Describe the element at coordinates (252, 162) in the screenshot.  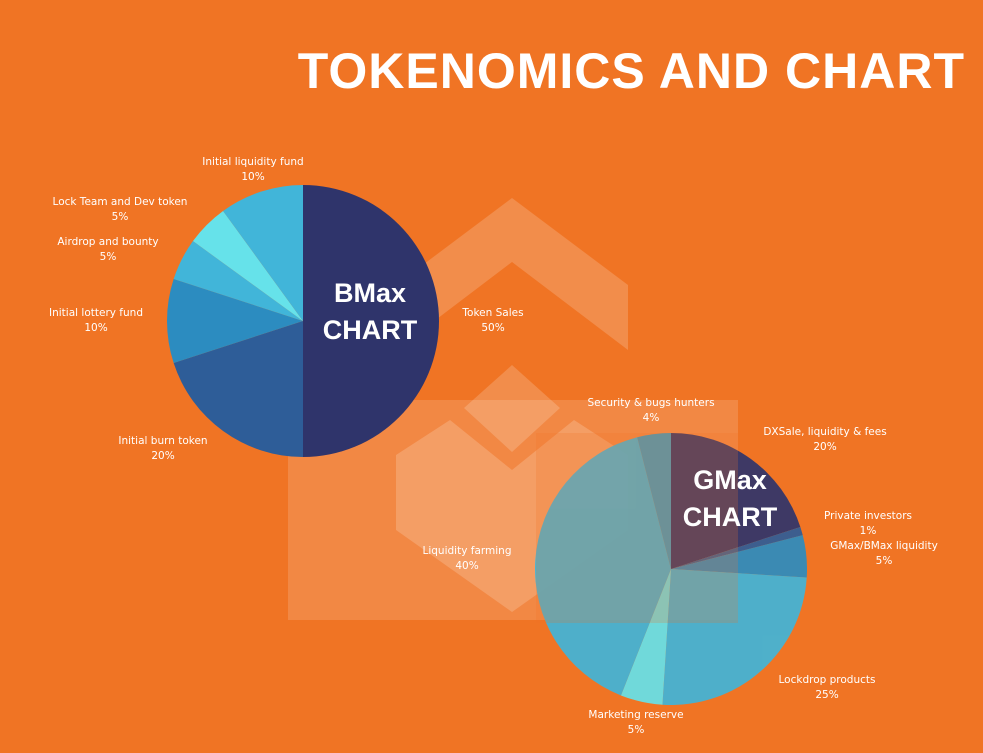
I see `slice-label: Initial liquidity fund` at that location.